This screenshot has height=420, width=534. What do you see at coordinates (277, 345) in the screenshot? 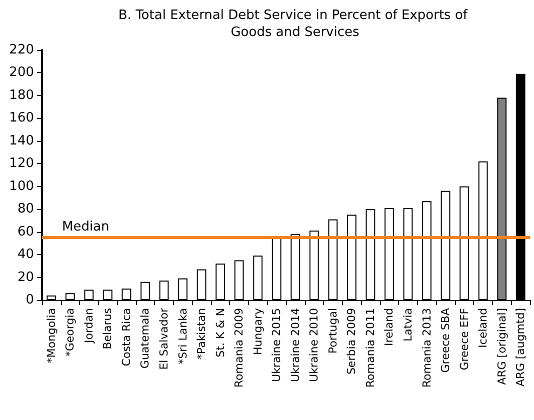
I see `x-tick-label: Ukraine 2015` at bounding box center [277, 345].